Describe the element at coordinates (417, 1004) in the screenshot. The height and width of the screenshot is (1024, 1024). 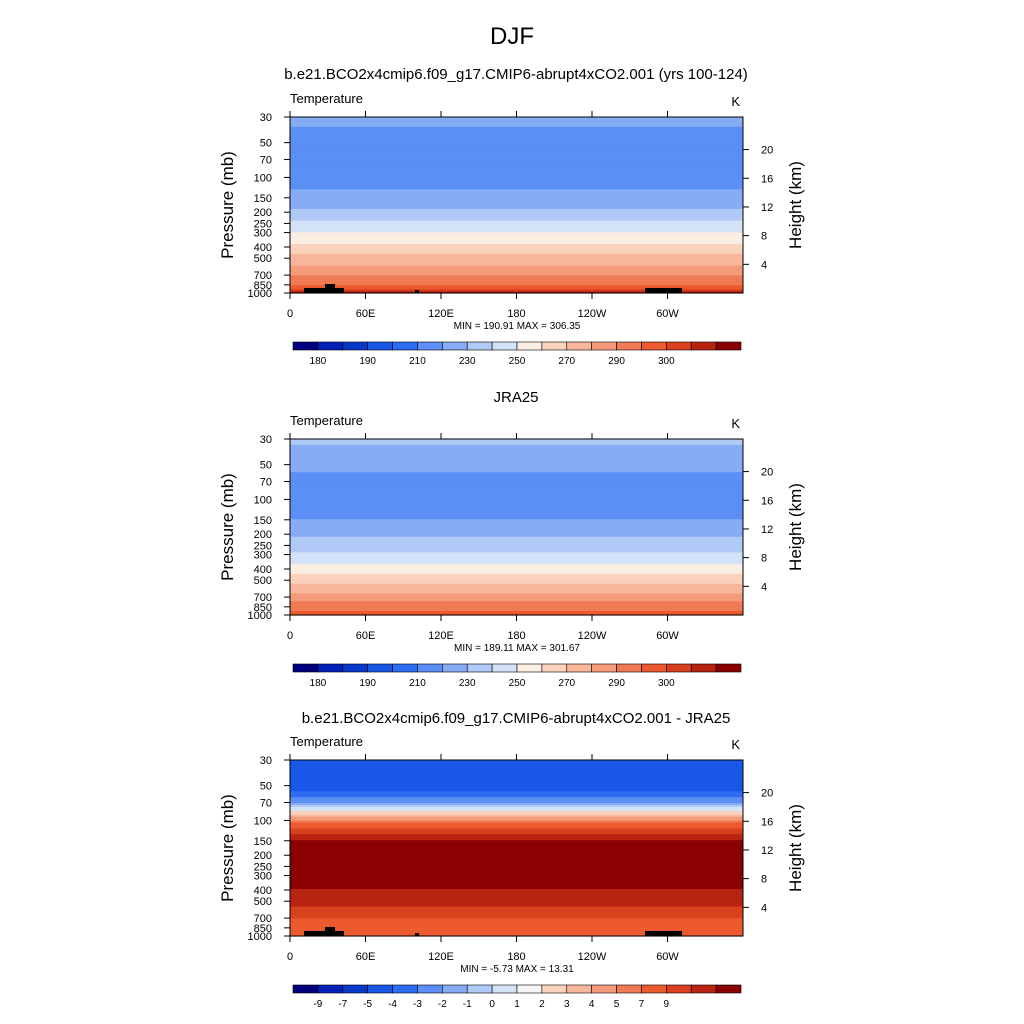
I see `colorbar-label: -3` at that location.